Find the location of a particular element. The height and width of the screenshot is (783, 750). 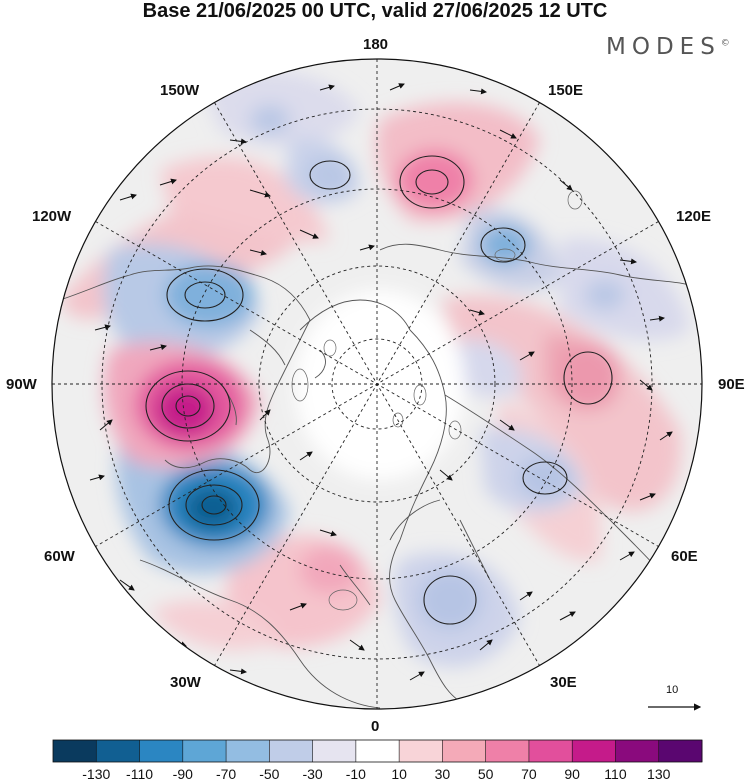

lon-label-90w: 90W is located at coordinates (21, 384).